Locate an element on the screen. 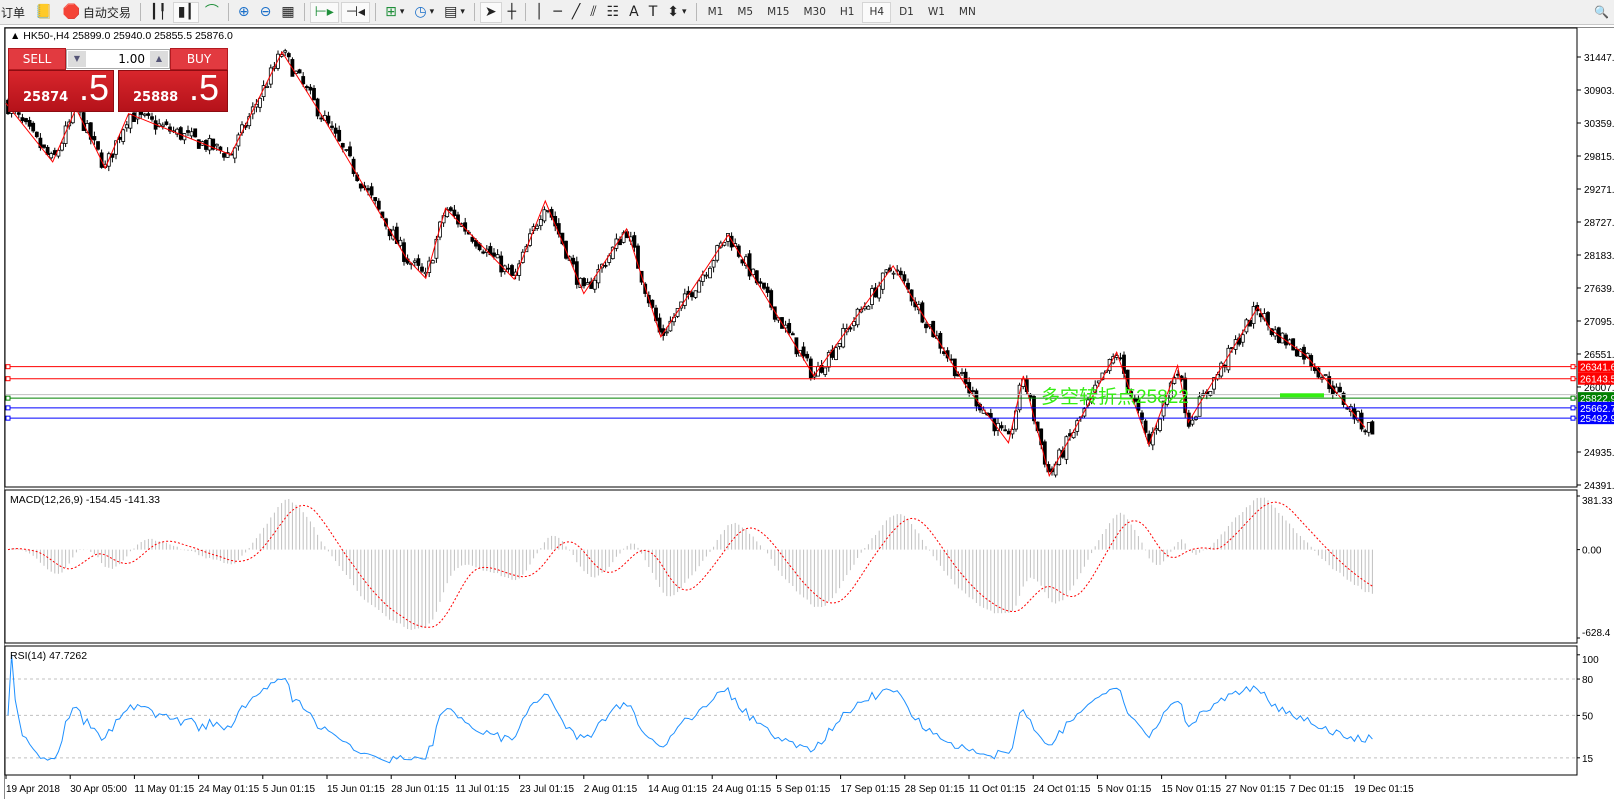 The height and width of the screenshot is (799, 1614). line-chart-button: ⌒ is located at coordinates (212, 12).